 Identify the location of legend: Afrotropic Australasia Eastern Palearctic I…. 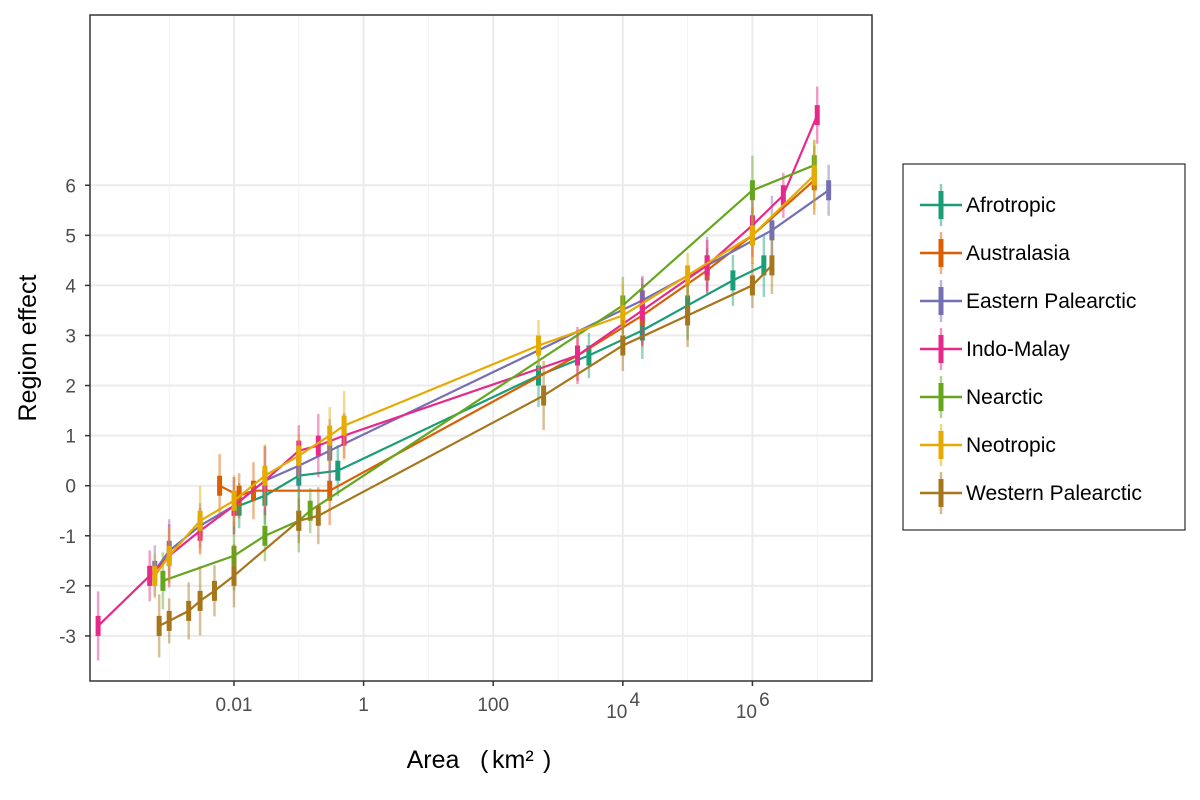
(1044, 347).